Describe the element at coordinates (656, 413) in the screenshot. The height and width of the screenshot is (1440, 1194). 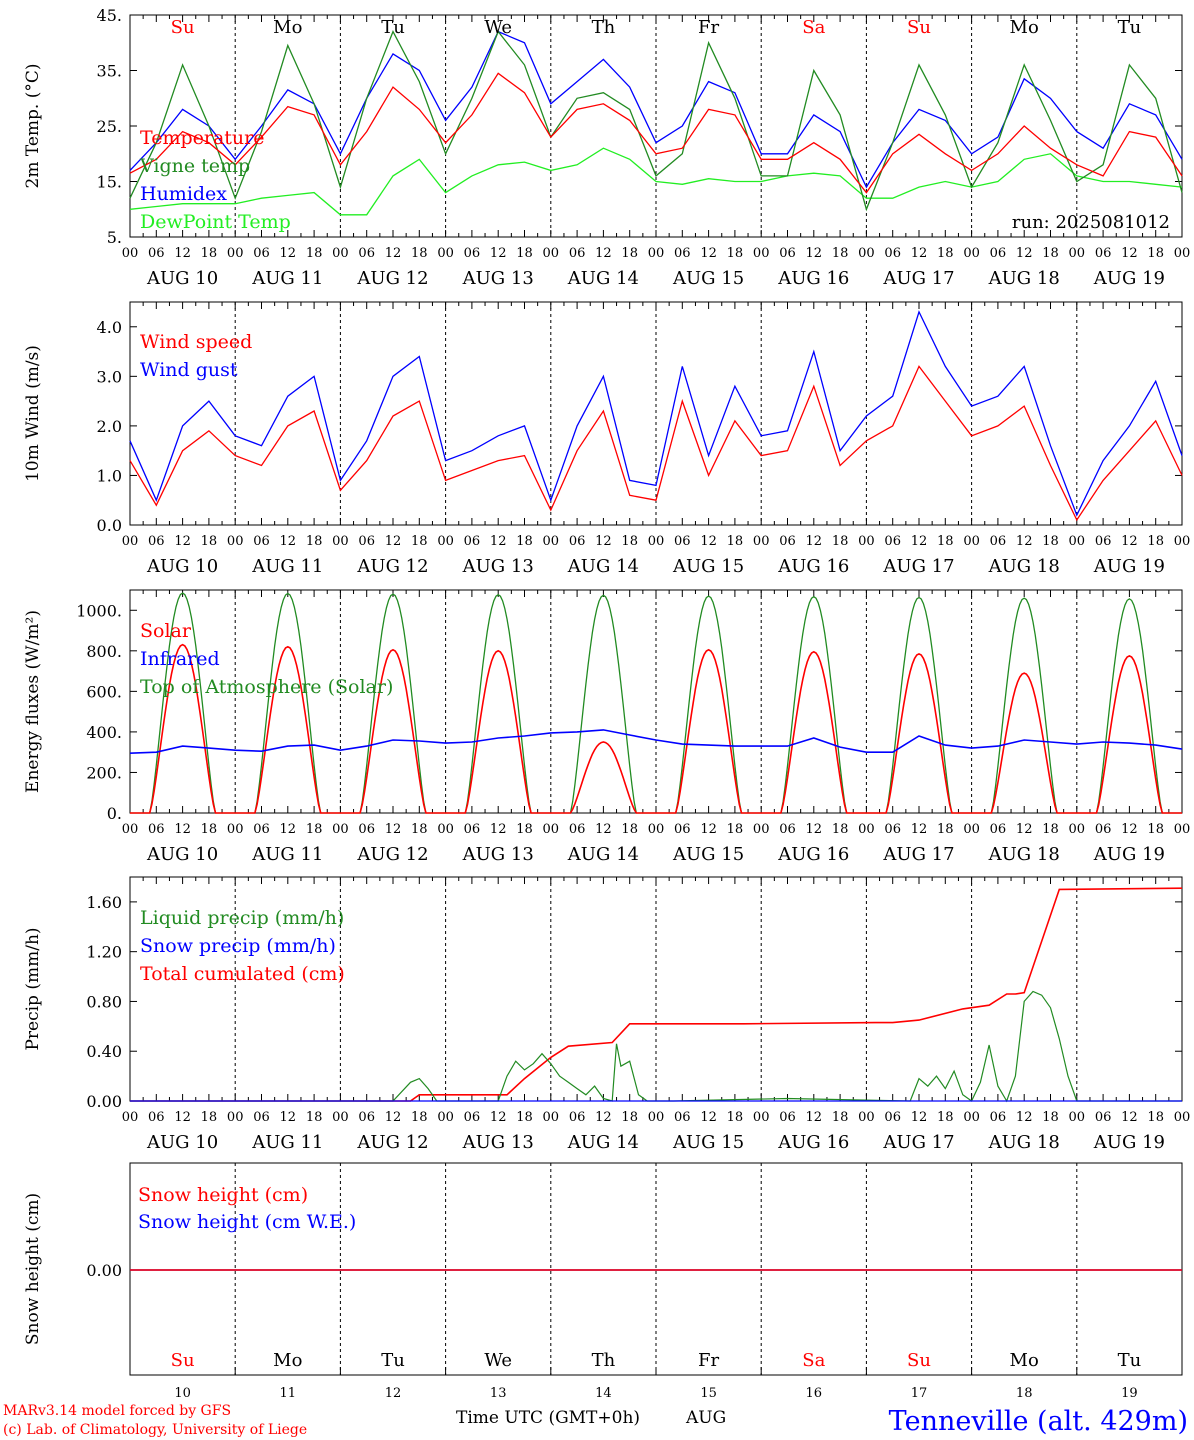
I see `series-line-wind-gust` at that location.